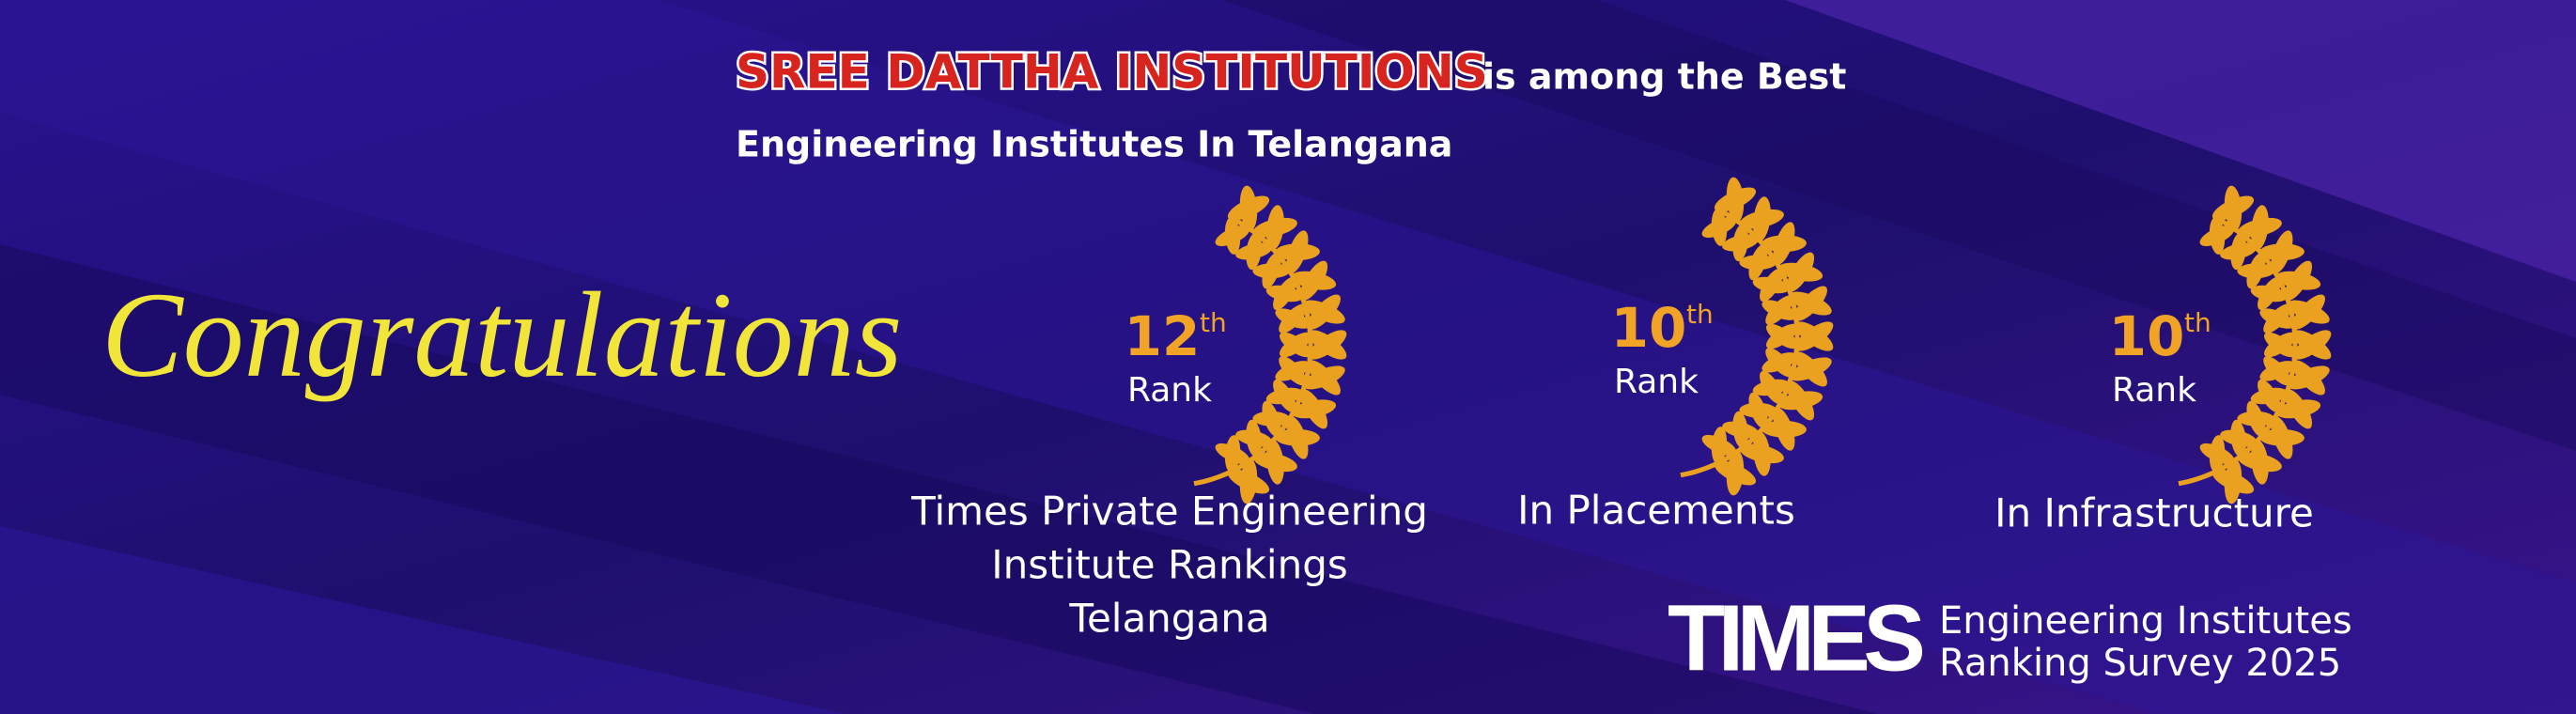 This screenshot has width=2576, height=714. Describe the element at coordinates (1170, 565) in the screenshot. I see `award-caption: Institute Rankings` at that location.